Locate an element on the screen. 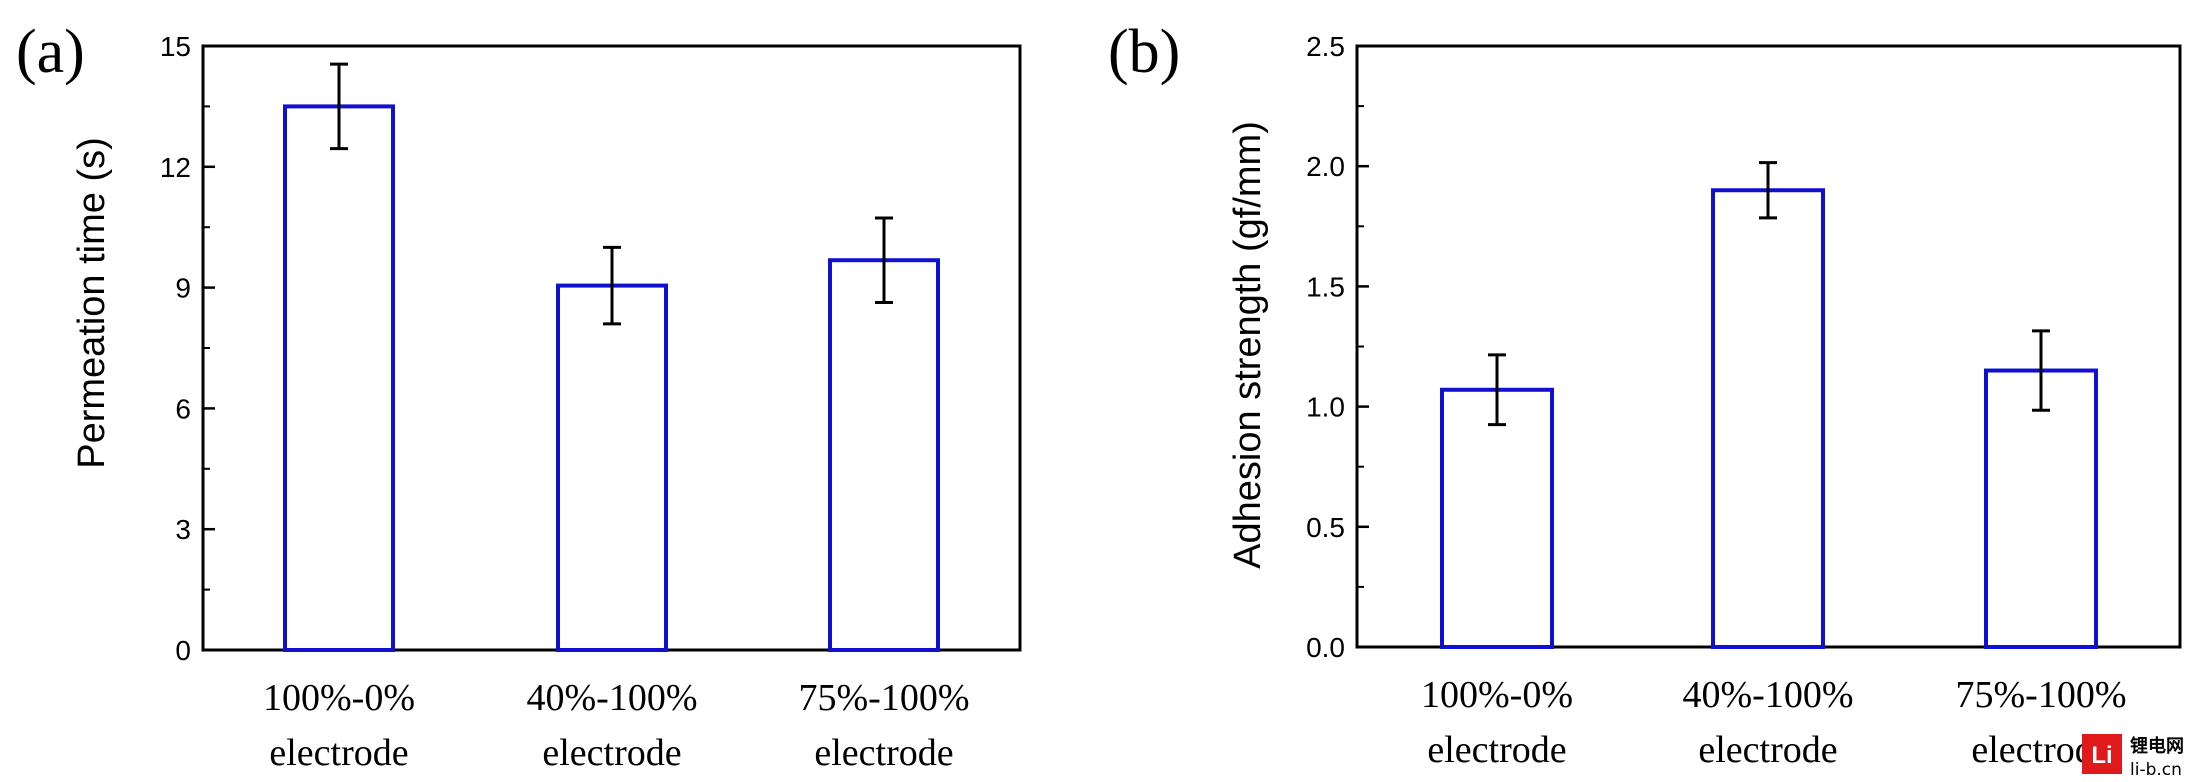  y-axis-title-a: Permeation time (s) is located at coordinates (92, 303).